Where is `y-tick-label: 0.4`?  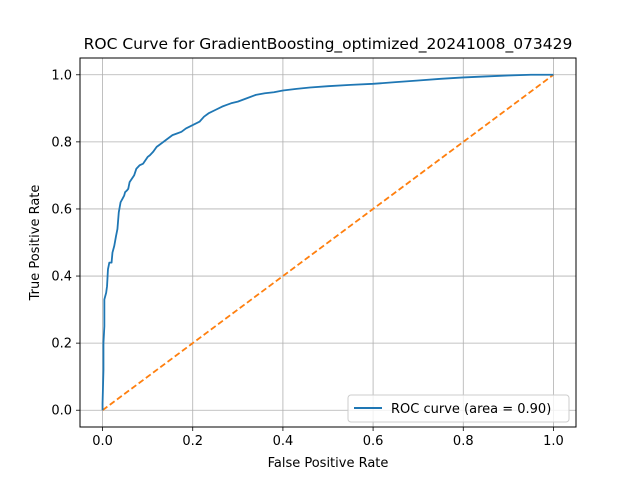 y-tick-label: 0.4 is located at coordinates (61, 277).